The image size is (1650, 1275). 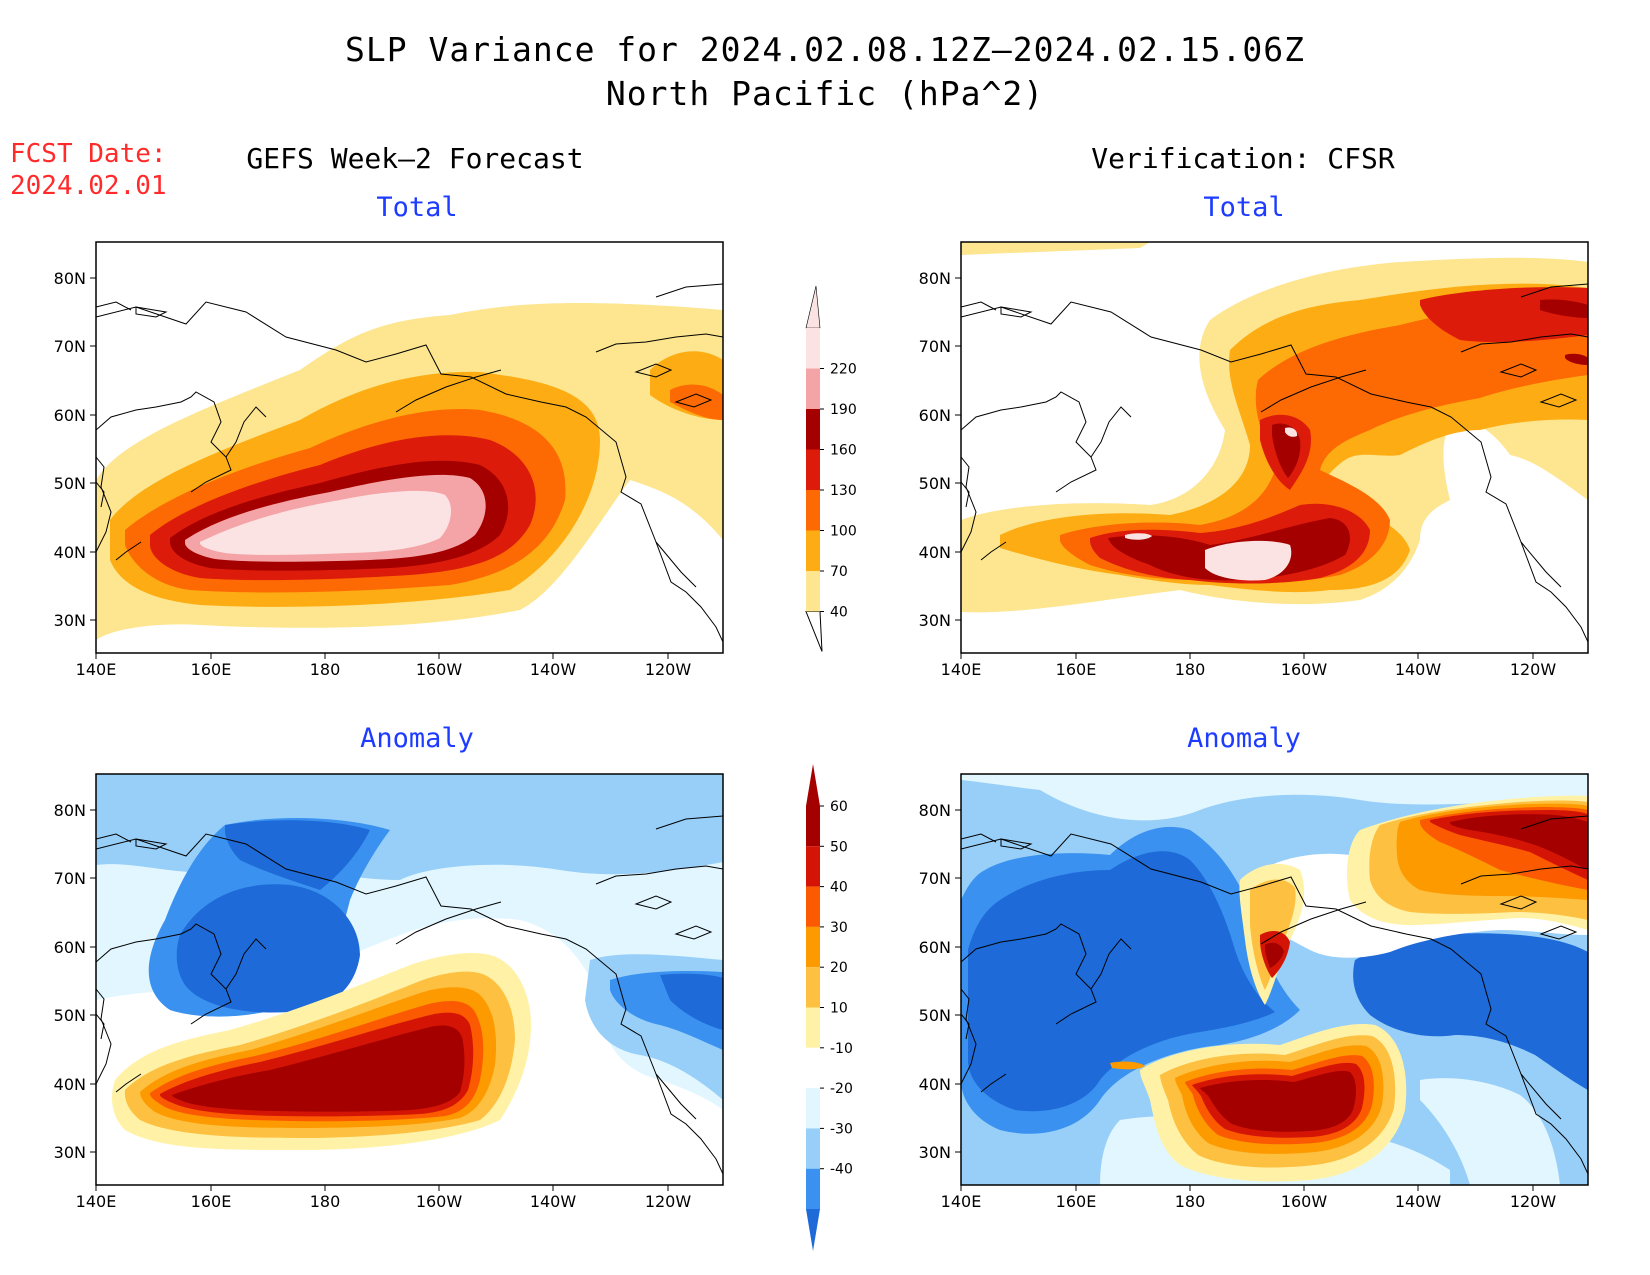 What do you see at coordinates (1304, 1201) in the screenshot?
I see `lon-label-br: 160W` at bounding box center [1304, 1201].